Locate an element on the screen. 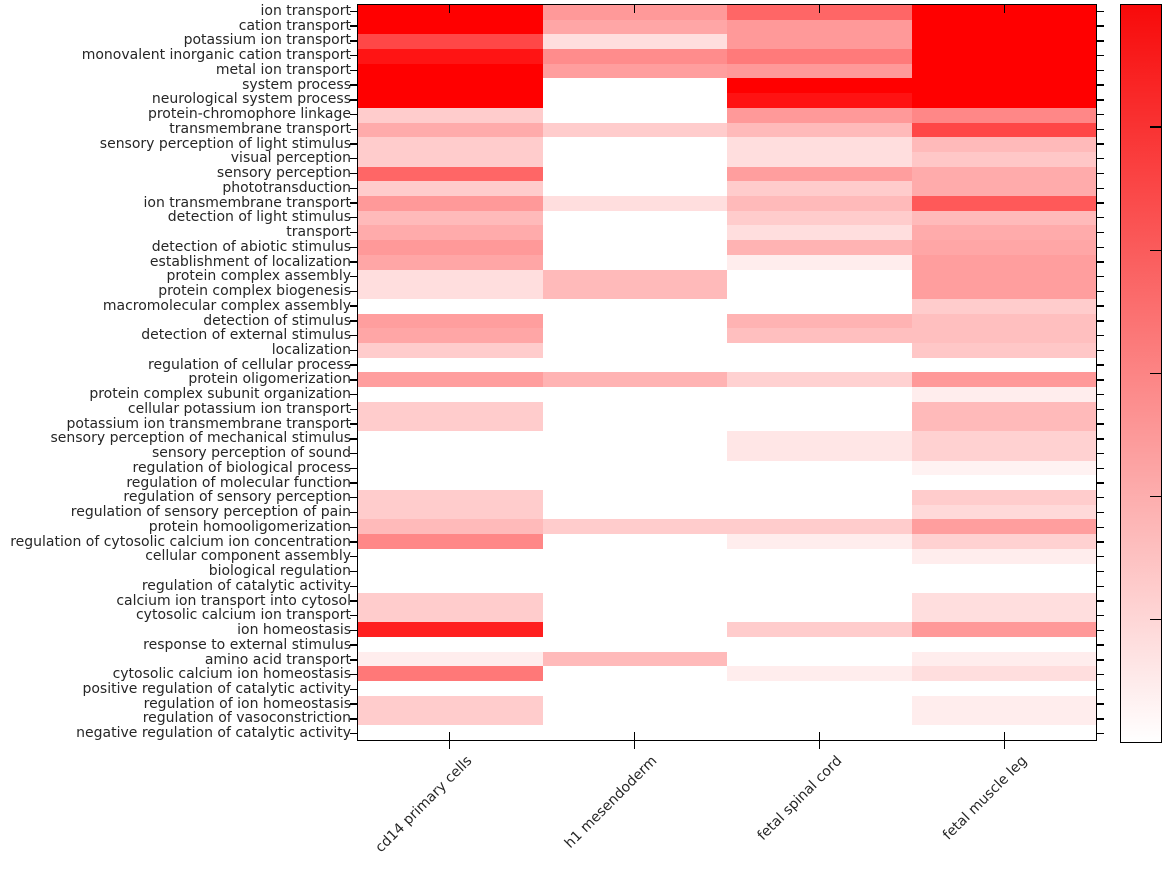 The image size is (1167, 875). y-tick-label: response to external stimulus is located at coordinates (247, 644).